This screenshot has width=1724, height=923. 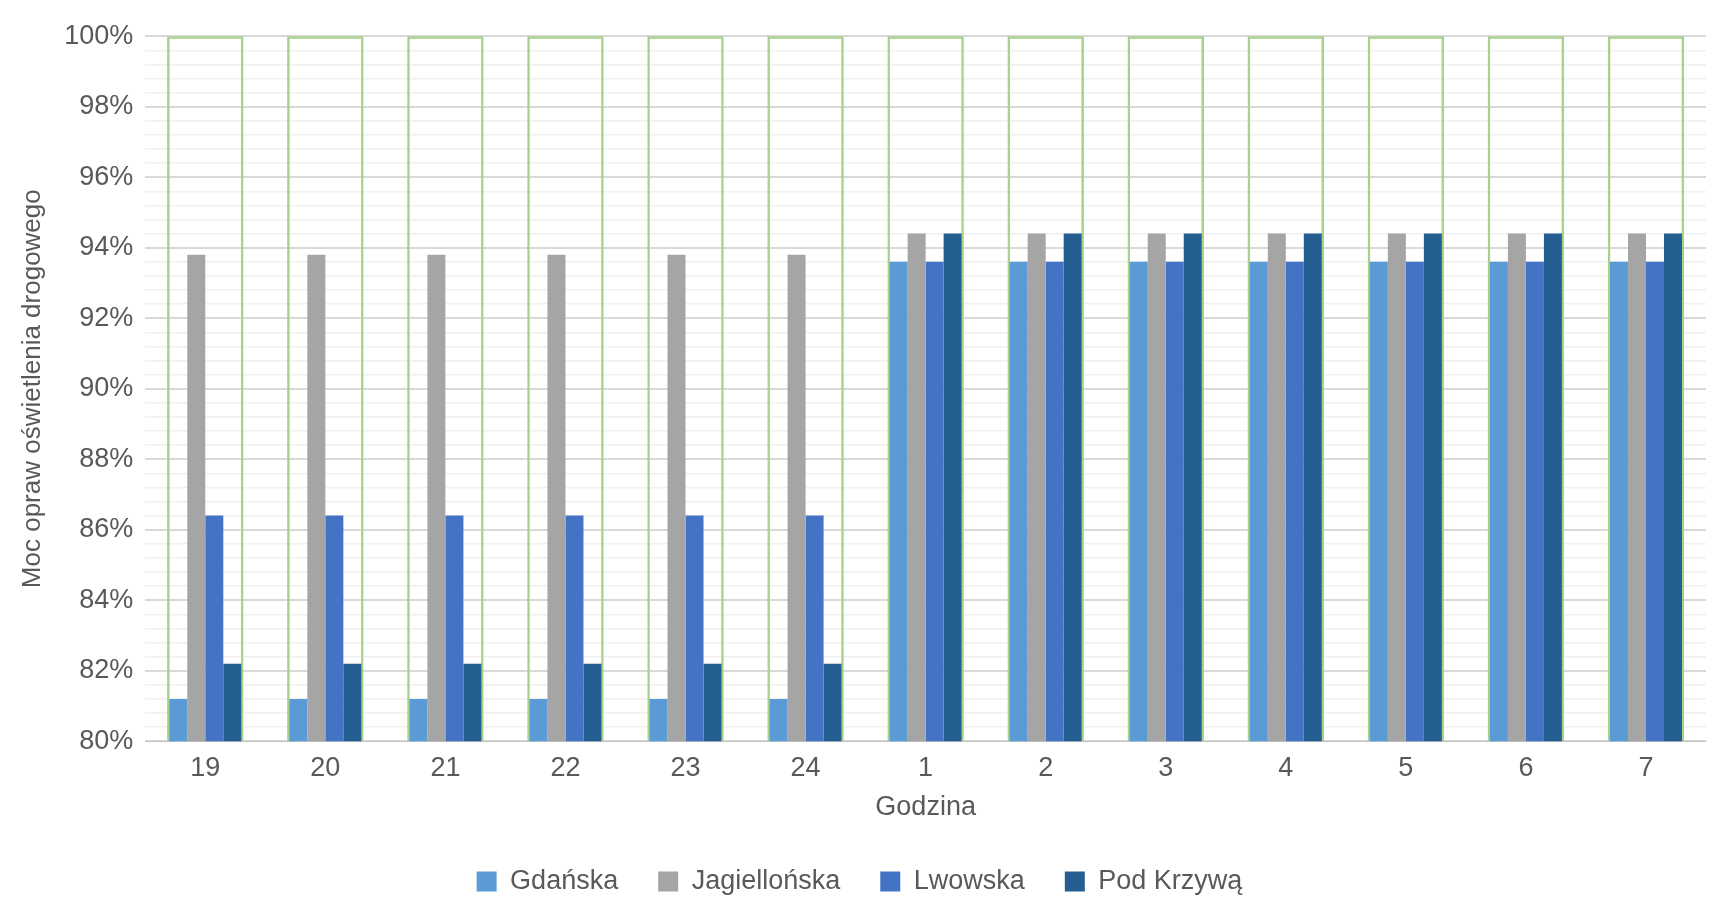 What do you see at coordinates (106, 105) in the screenshot?
I see `y-tick-label: 98%` at bounding box center [106, 105].